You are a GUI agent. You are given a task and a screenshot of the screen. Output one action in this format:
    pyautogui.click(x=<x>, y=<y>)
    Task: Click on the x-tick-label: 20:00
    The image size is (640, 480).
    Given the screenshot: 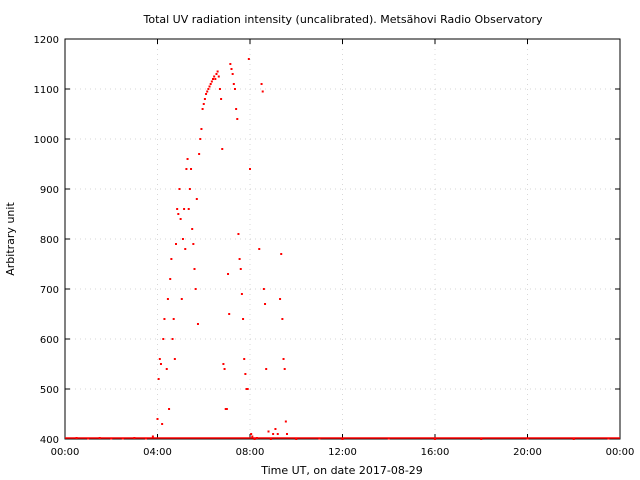 What is the action you would take?
    pyautogui.click(x=527, y=452)
    